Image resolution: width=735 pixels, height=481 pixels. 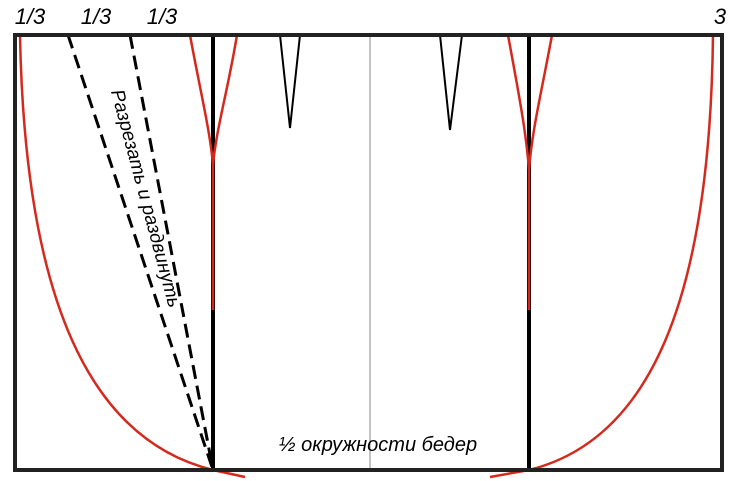 What do you see at coordinates (378, 445) in the screenshot?
I see `bottom-label: ½ окружности бедер` at bounding box center [378, 445].